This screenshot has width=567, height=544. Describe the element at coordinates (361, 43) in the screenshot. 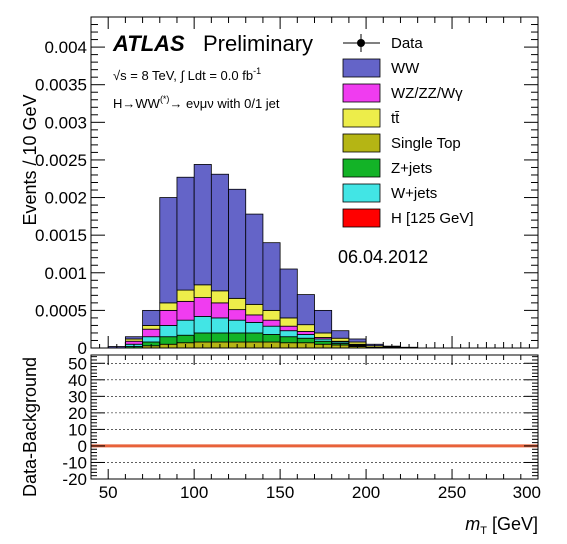

I see `legend-marker` at that location.